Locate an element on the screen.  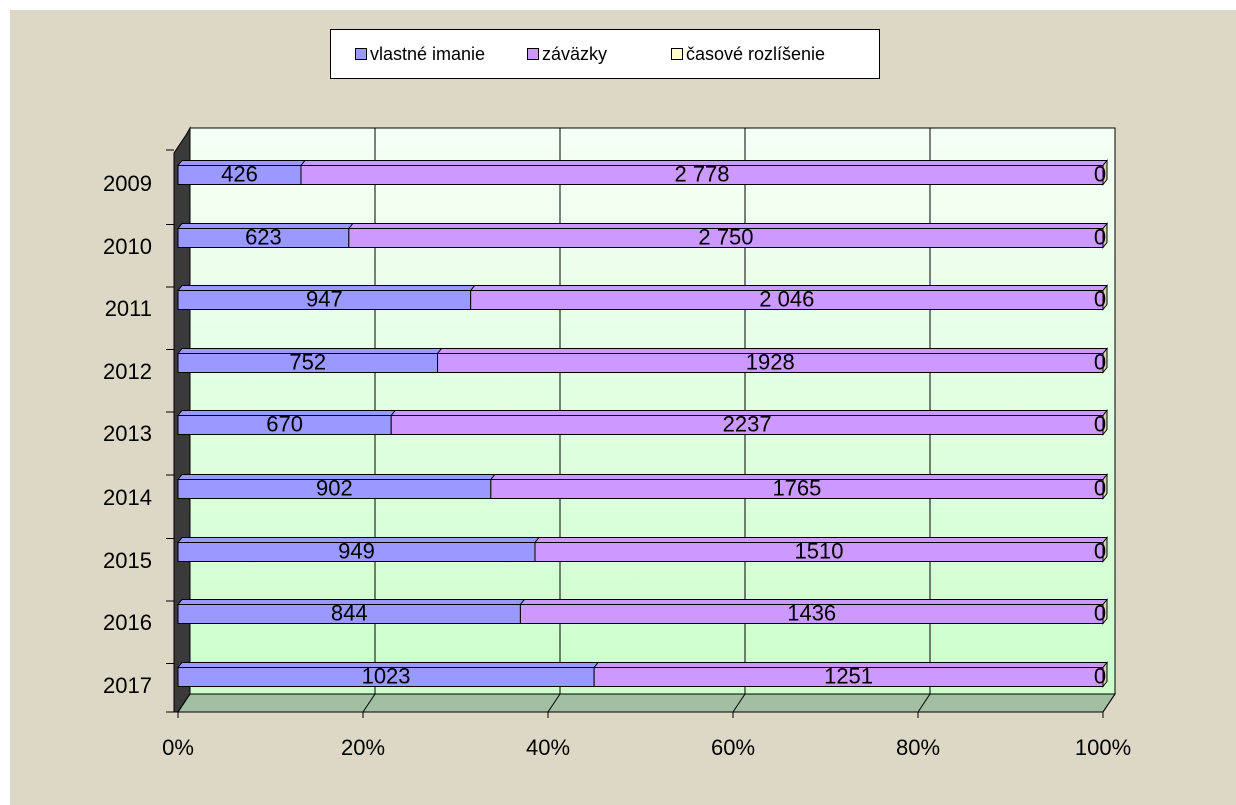
data-label: 1023 is located at coordinates (386, 676).